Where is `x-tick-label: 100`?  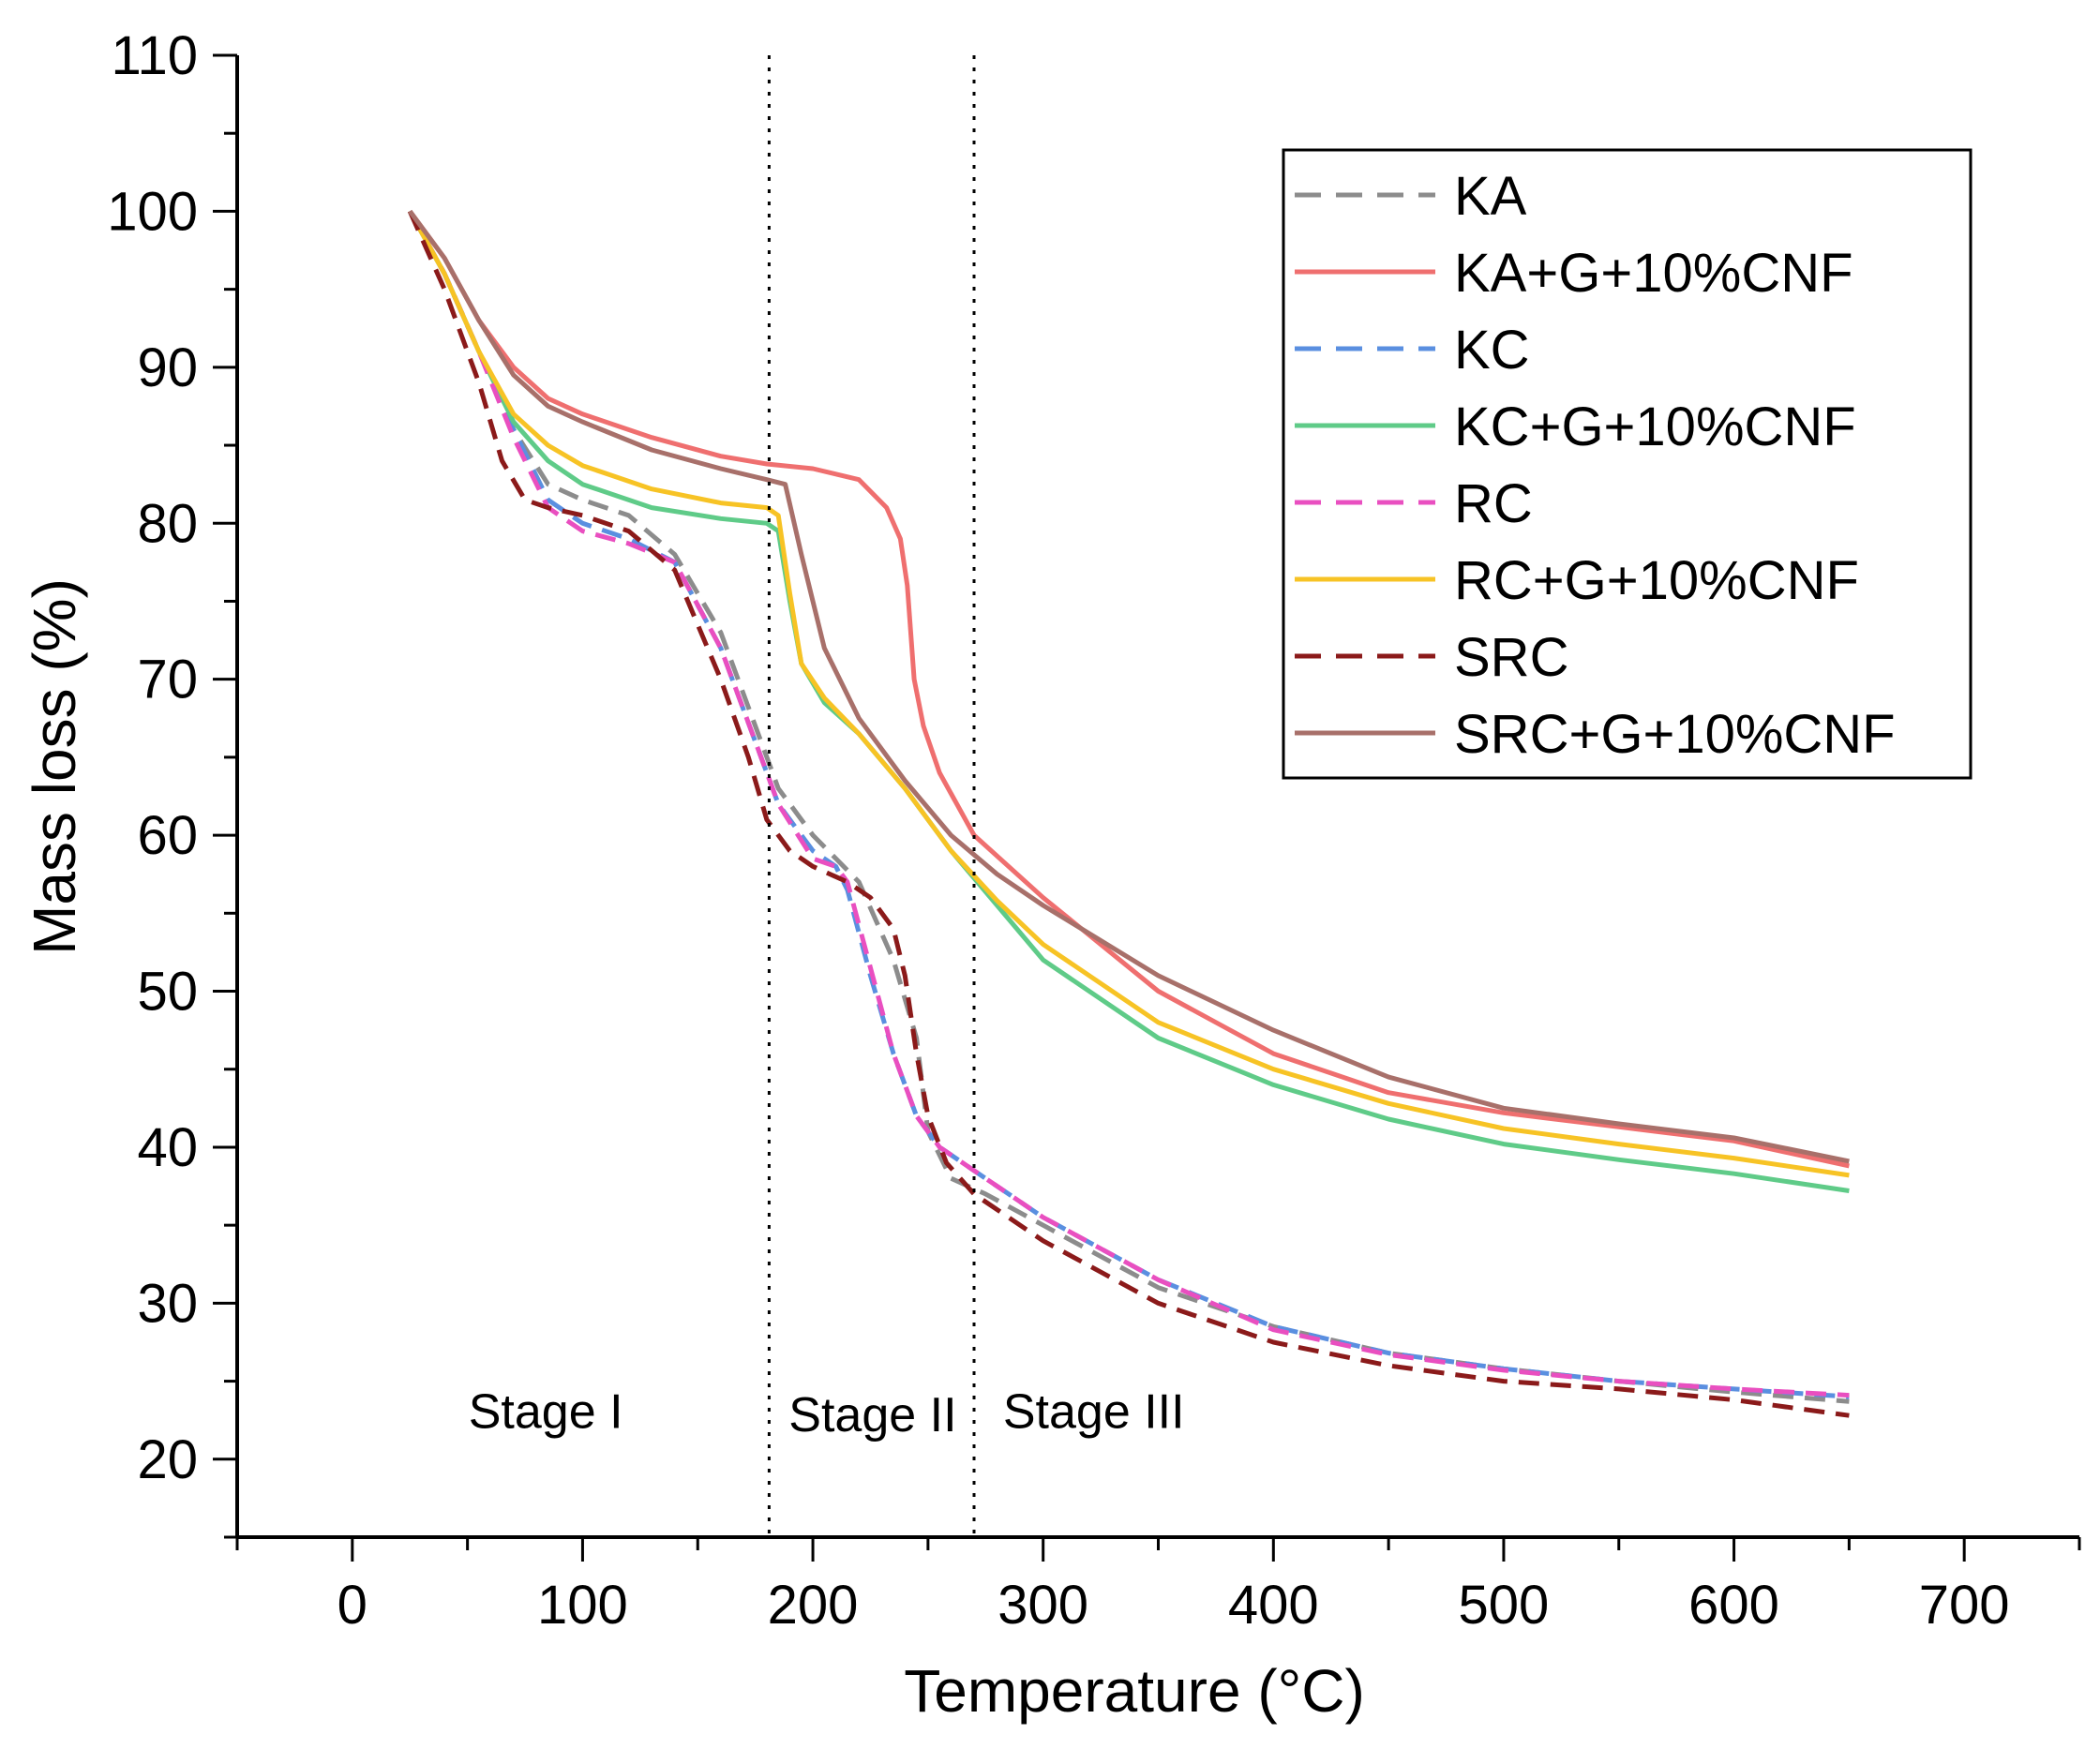
x-tick-label: 100 is located at coordinates (582, 1605).